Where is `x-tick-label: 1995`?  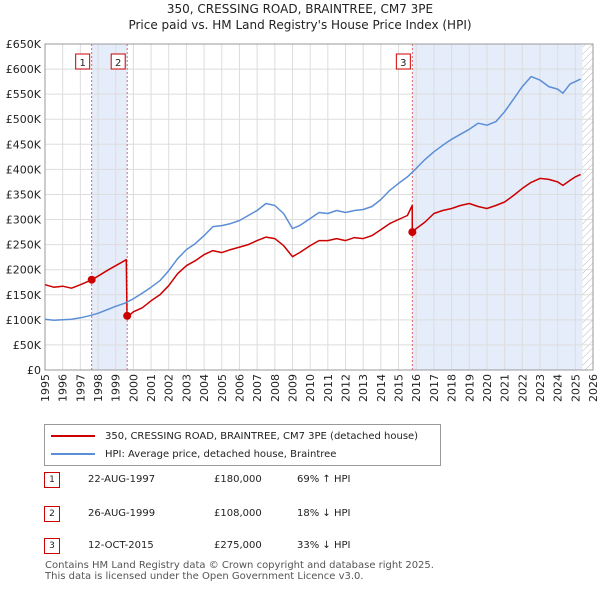 x-tick-label: 1995 is located at coordinates (45, 388).